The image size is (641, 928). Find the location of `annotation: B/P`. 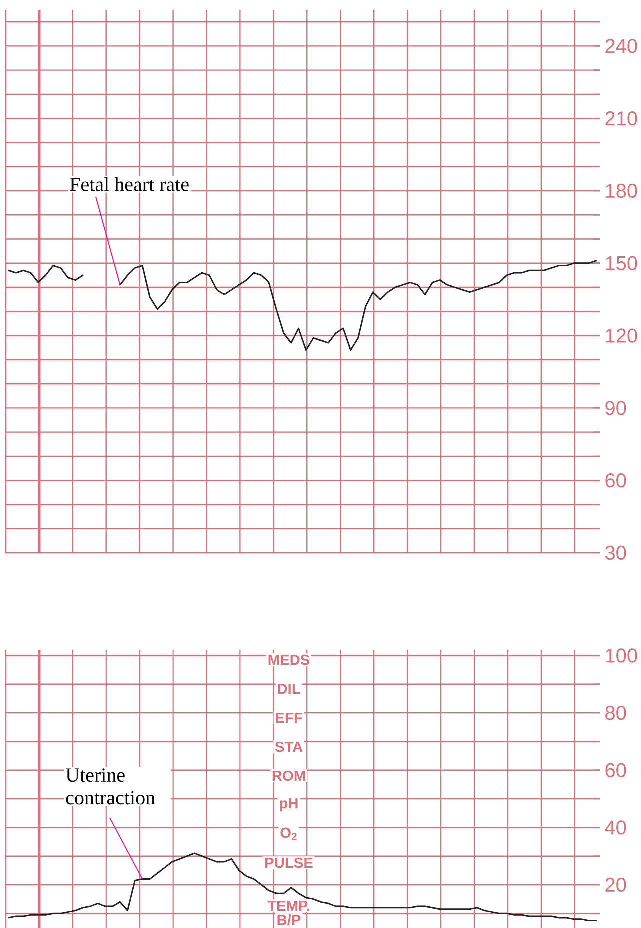

annotation: B/P is located at coordinates (289, 920).